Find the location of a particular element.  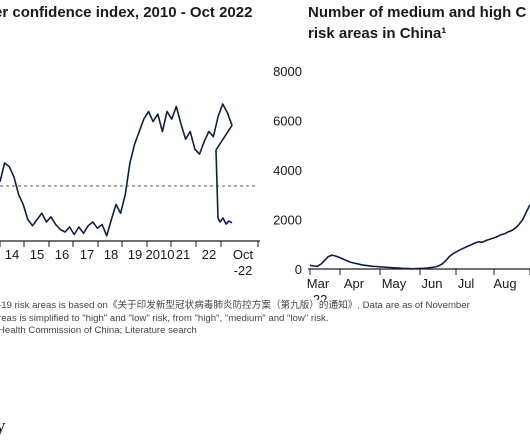

right-y-tick-label: 0 is located at coordinates (298, 269).